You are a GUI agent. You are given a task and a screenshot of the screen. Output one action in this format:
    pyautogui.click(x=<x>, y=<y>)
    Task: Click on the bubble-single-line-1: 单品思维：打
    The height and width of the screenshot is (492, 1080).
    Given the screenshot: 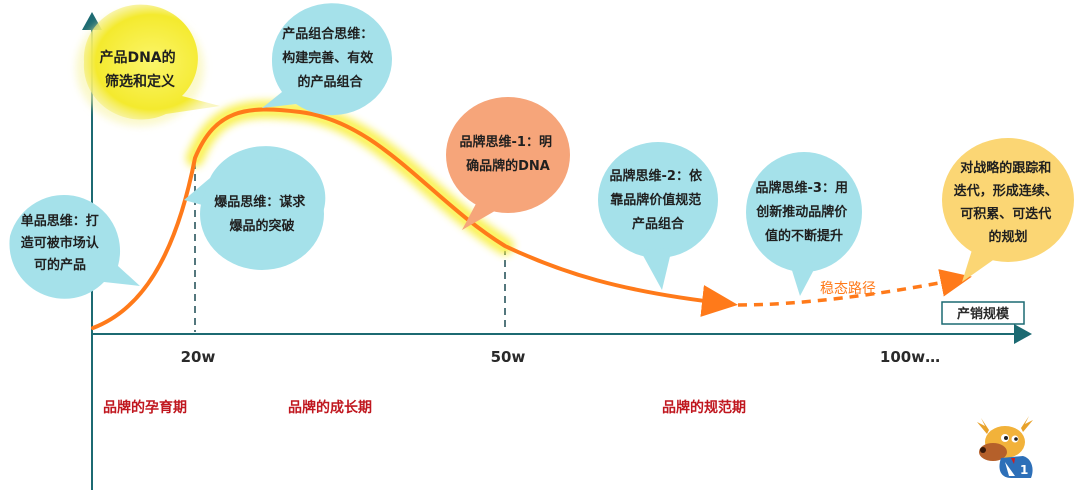 What is the action you would take?
    pyautogui.click(x=60, y=221)
    